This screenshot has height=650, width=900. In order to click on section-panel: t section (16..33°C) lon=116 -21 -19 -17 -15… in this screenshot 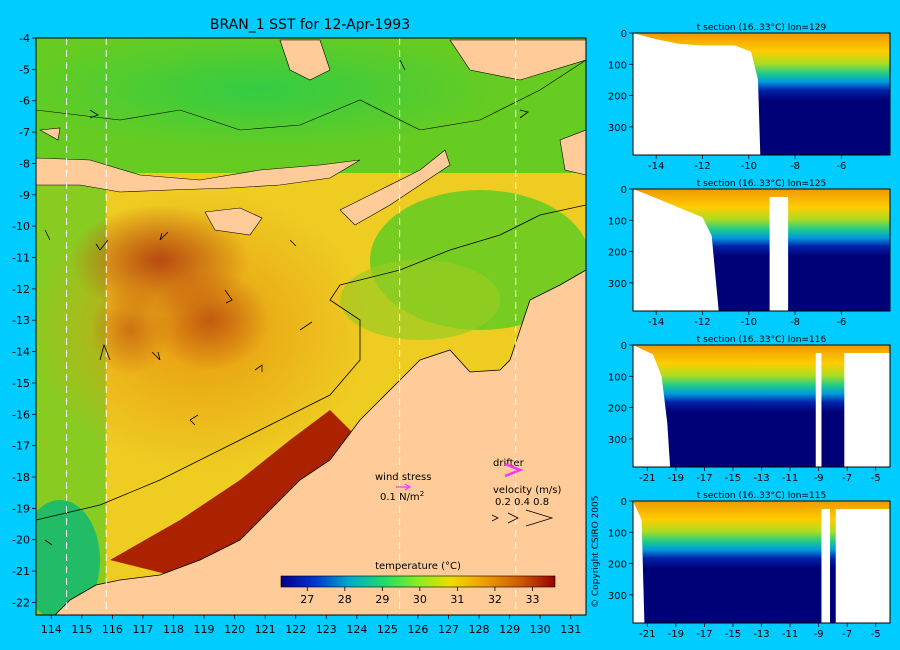, I will do `click(749, 409)`.